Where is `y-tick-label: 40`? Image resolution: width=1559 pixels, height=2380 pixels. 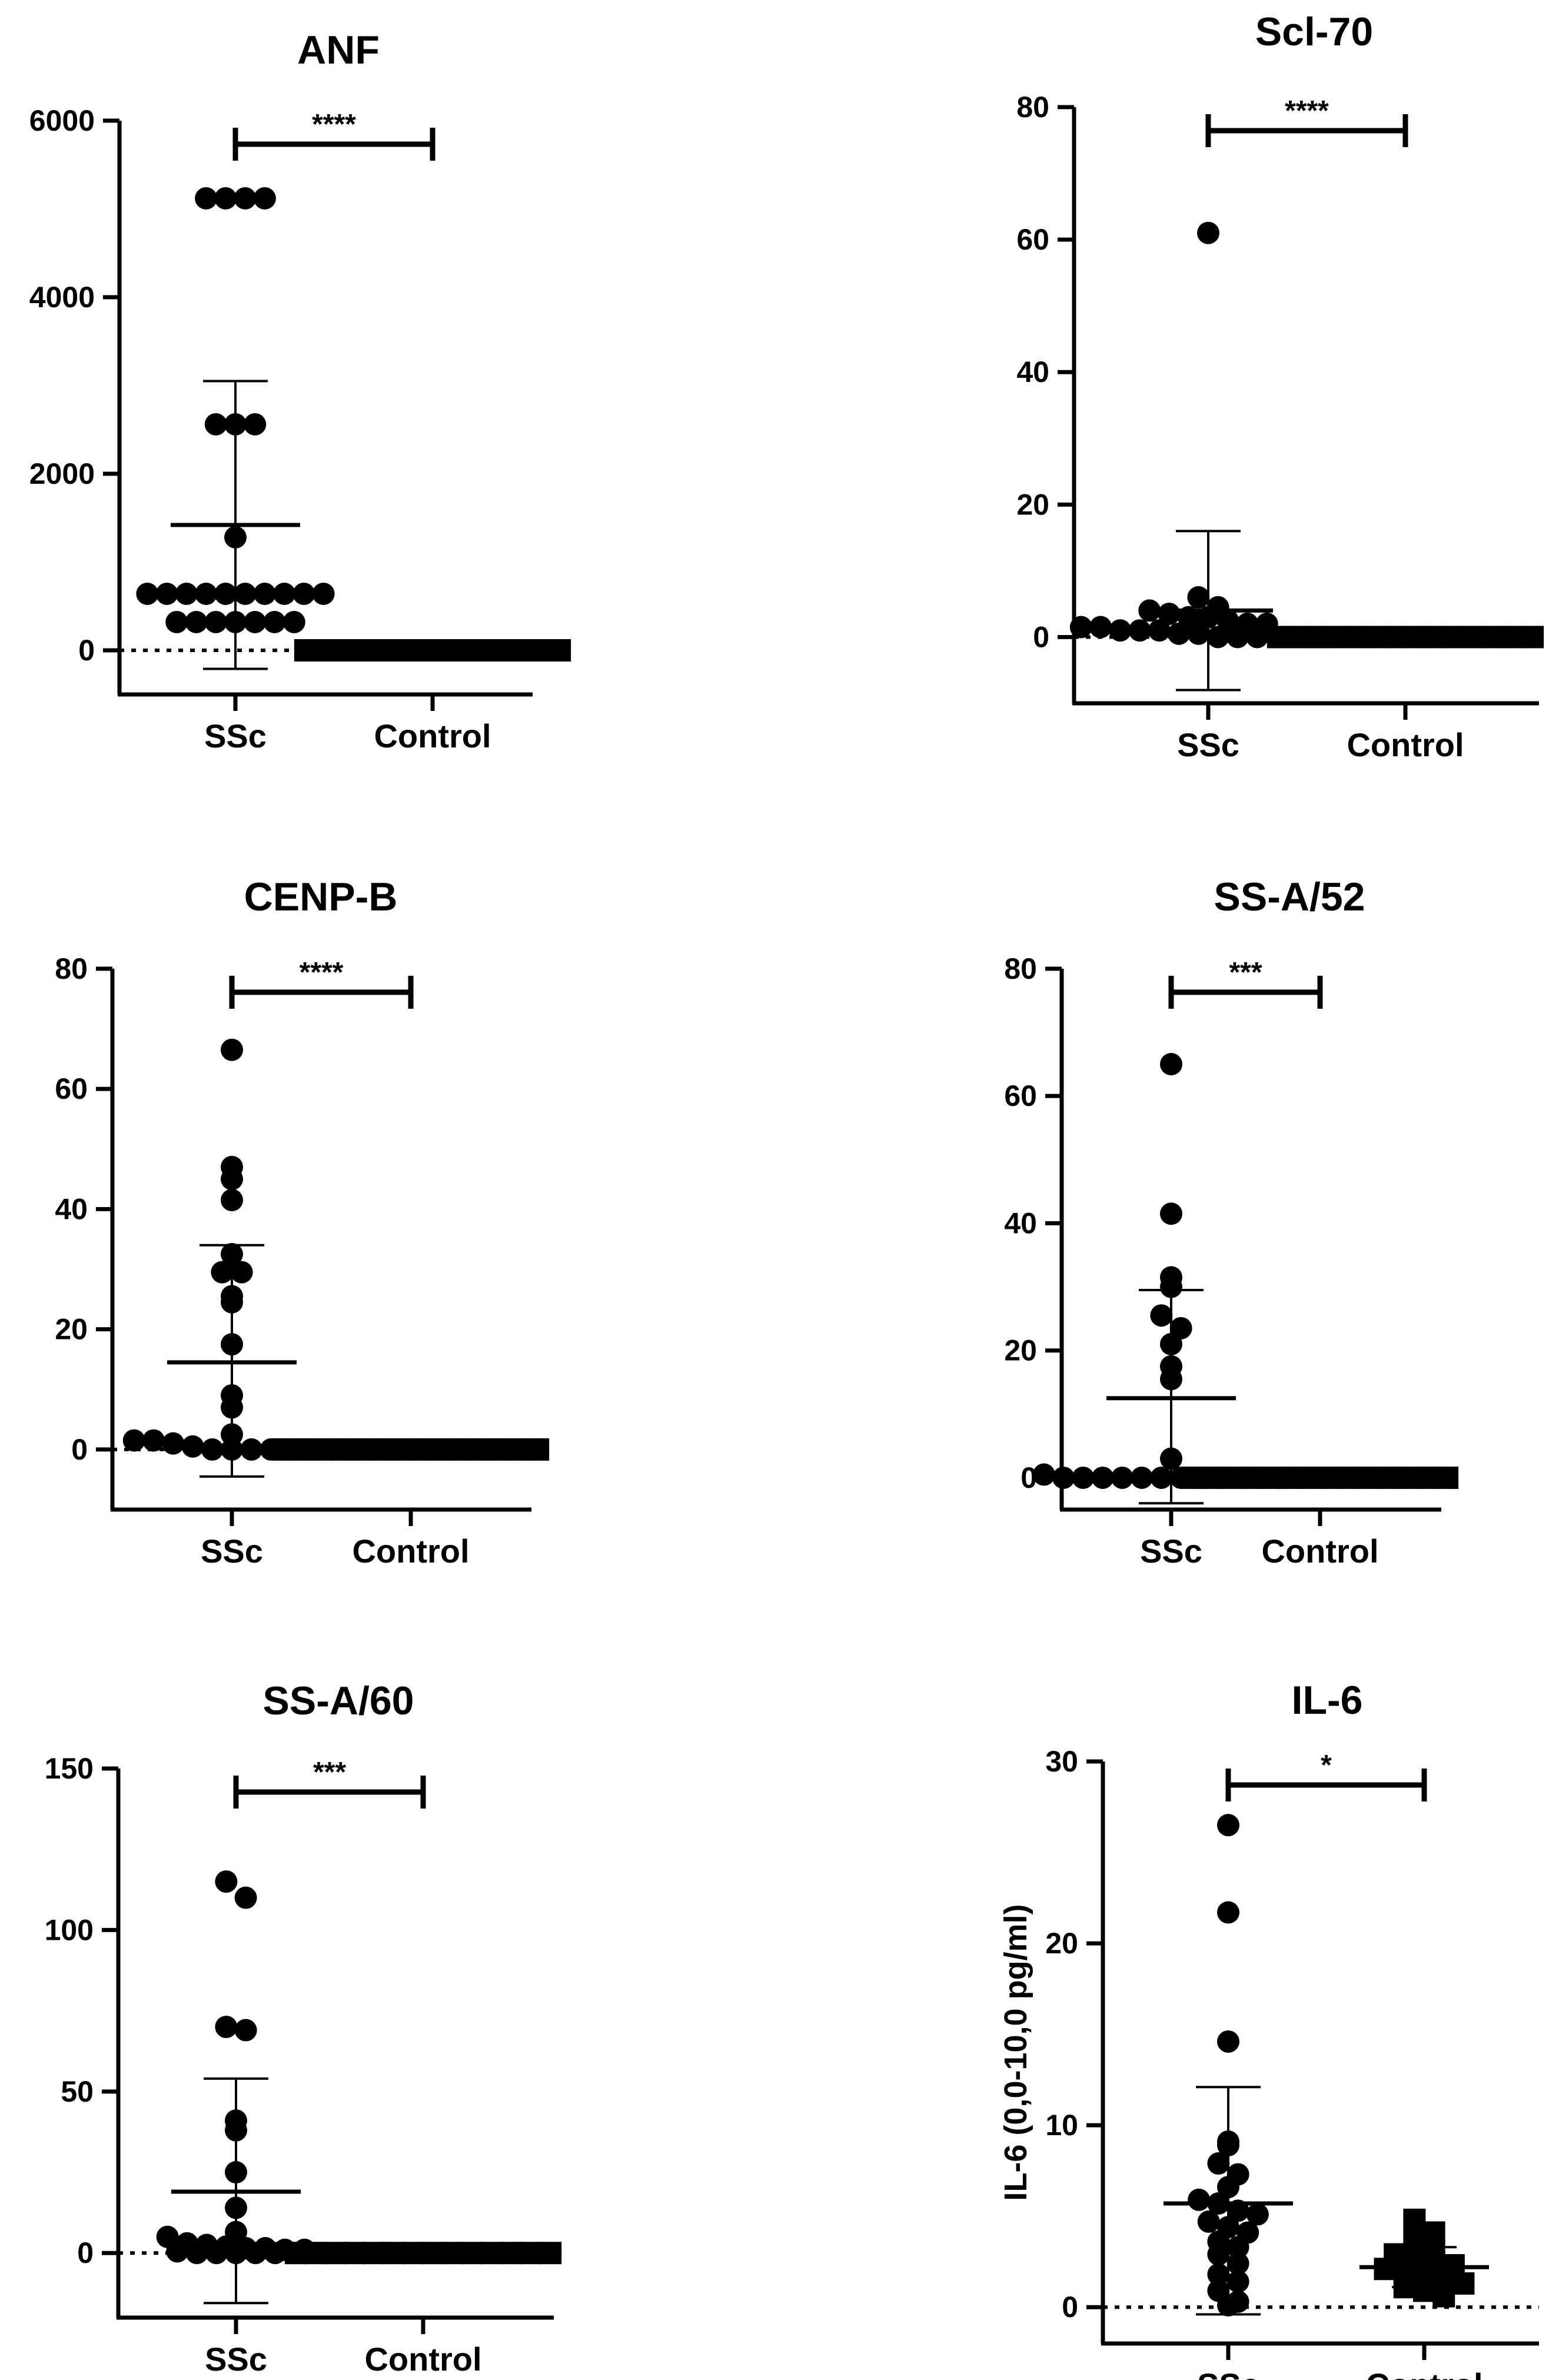 y-tick-label: 40 is located at coordinates (1020, 1222).